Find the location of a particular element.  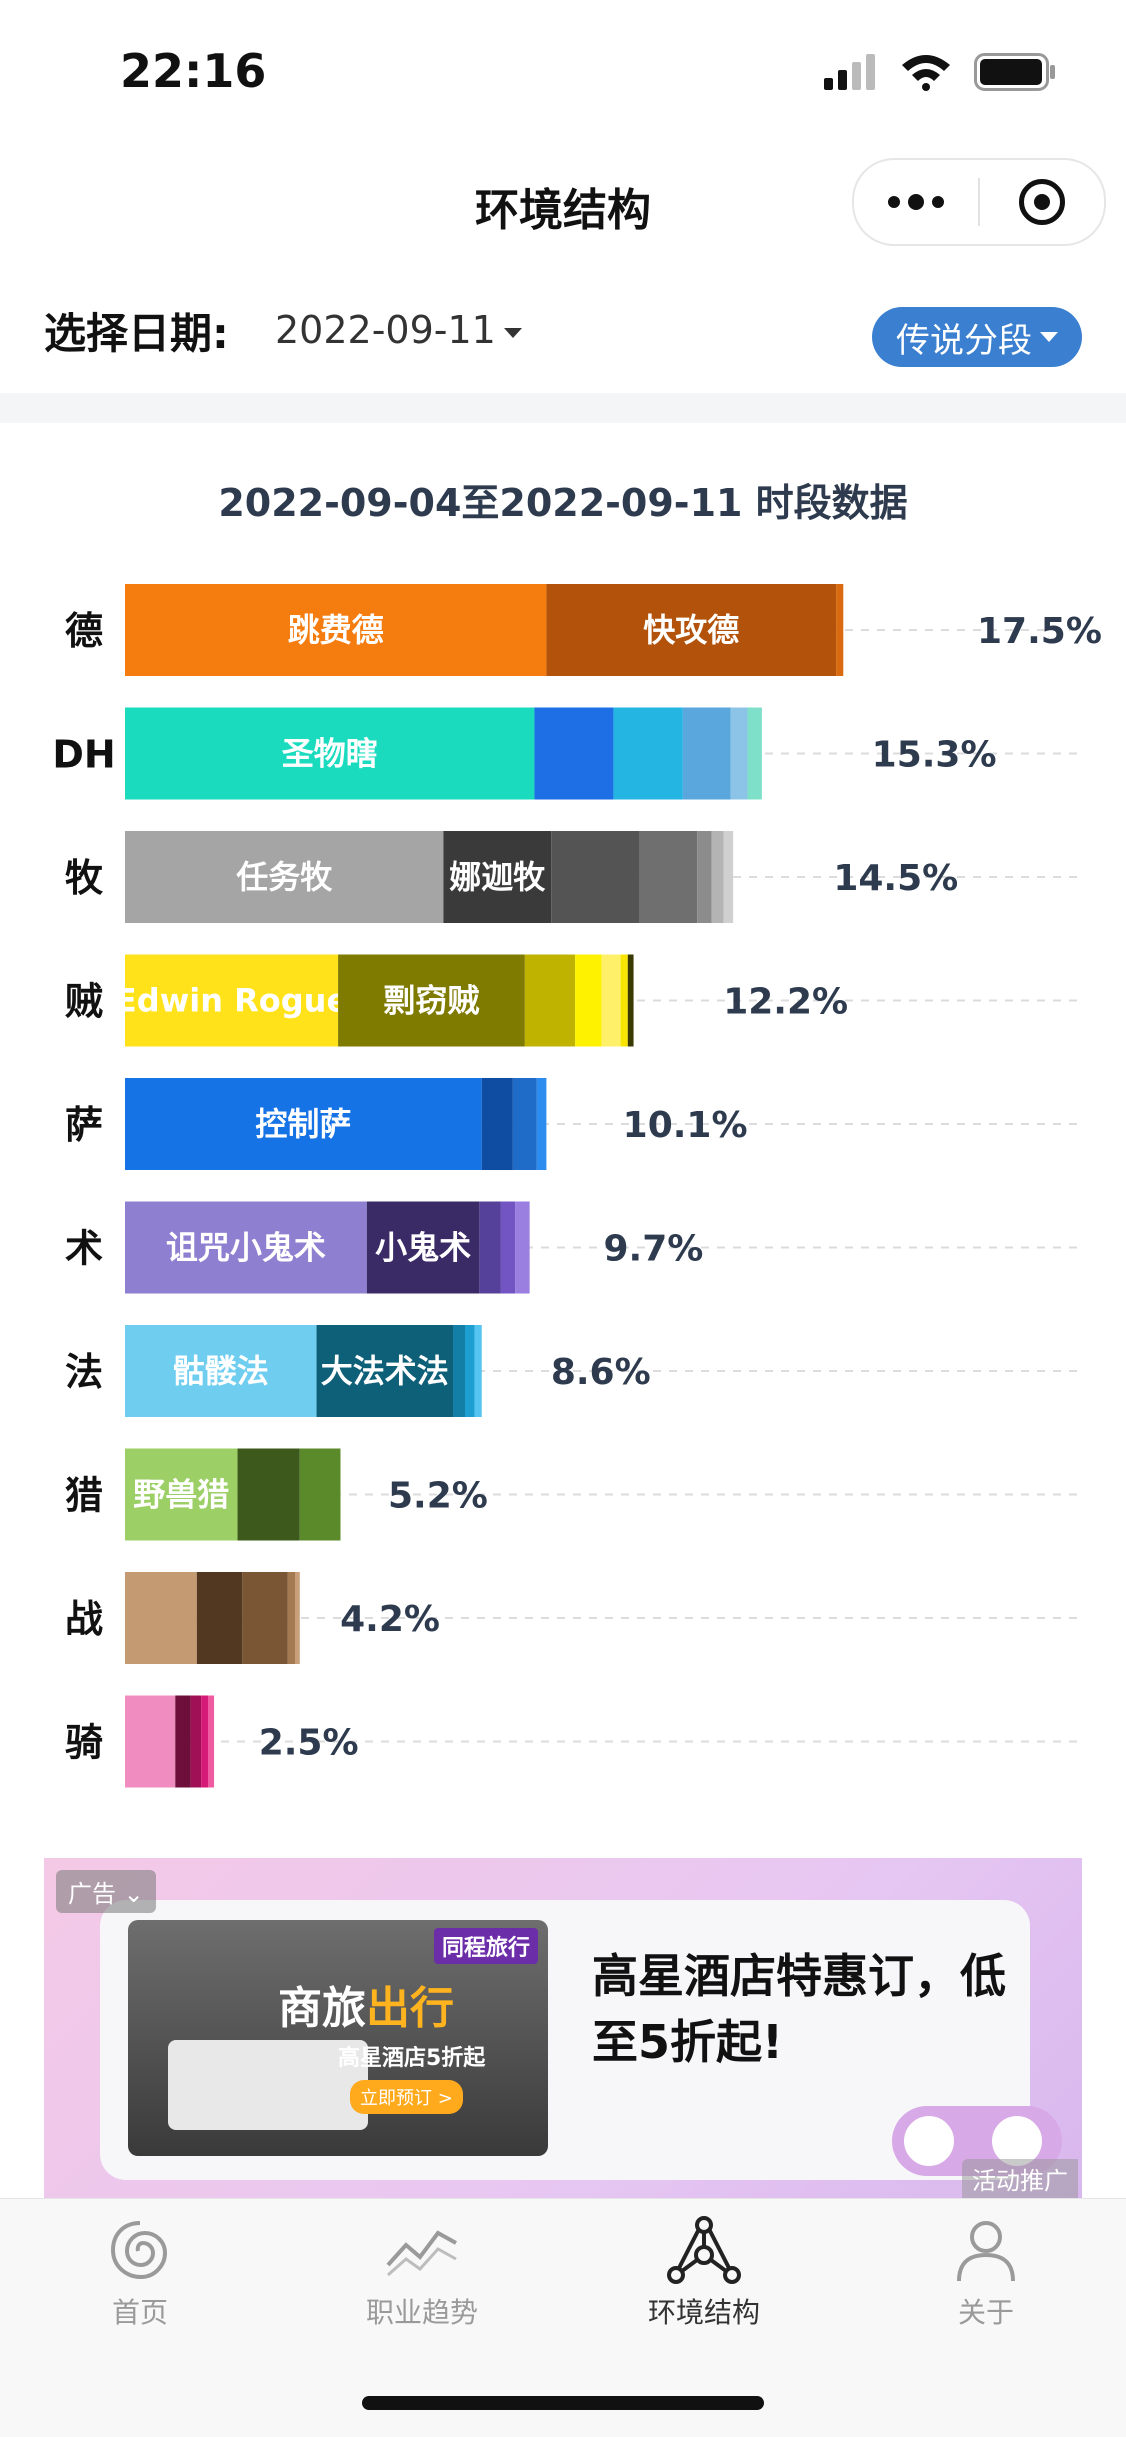

total-value-label: 14.5% is located at coordinates (895, 878).